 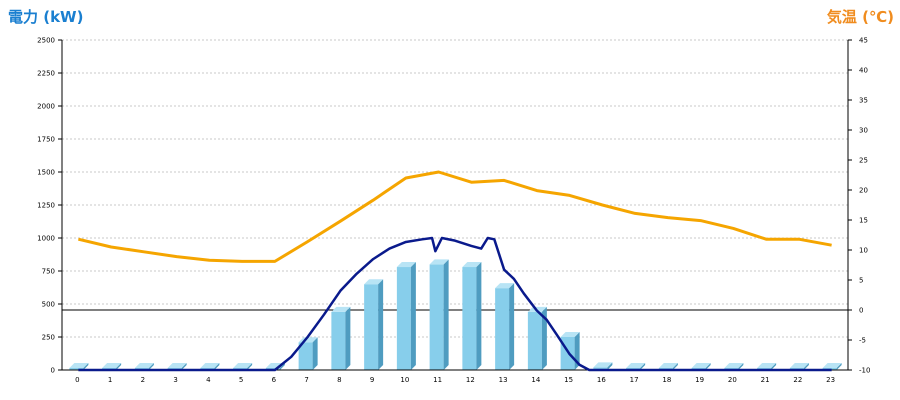 I want to click on x-tick-label: 6, so click(x=274, y=380).